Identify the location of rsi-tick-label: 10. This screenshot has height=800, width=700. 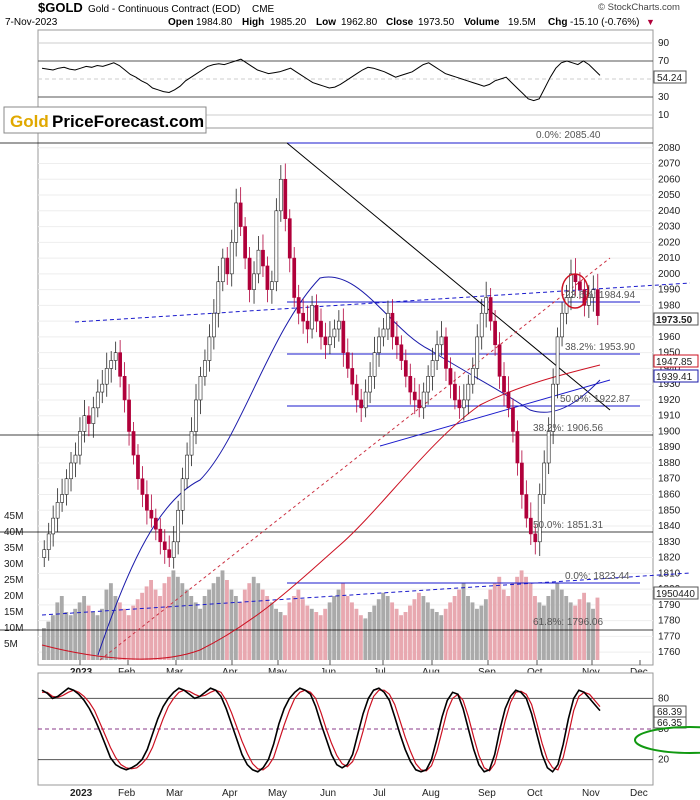
(664, 115).